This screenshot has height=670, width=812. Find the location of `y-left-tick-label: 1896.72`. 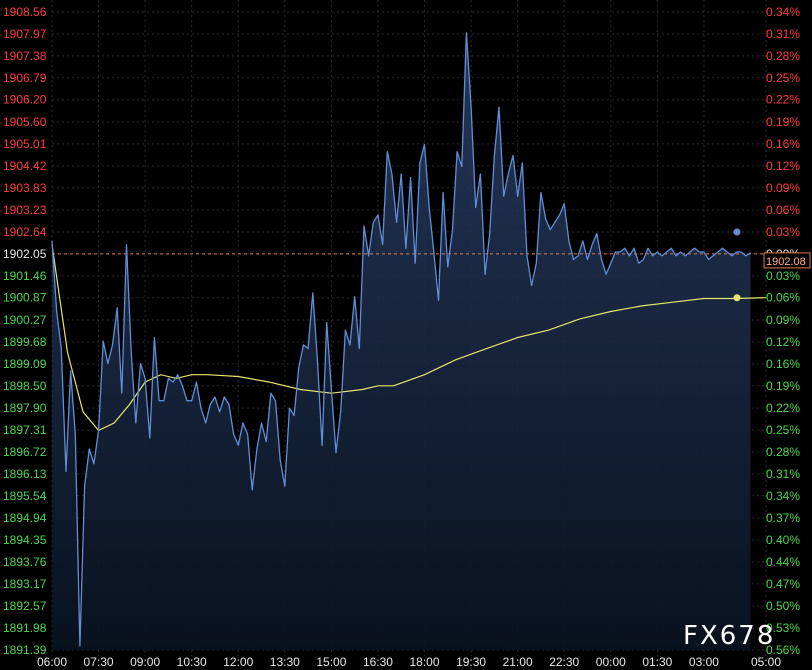

y-left-tick-label: 1896.72 is located at coordinates (25, 452).